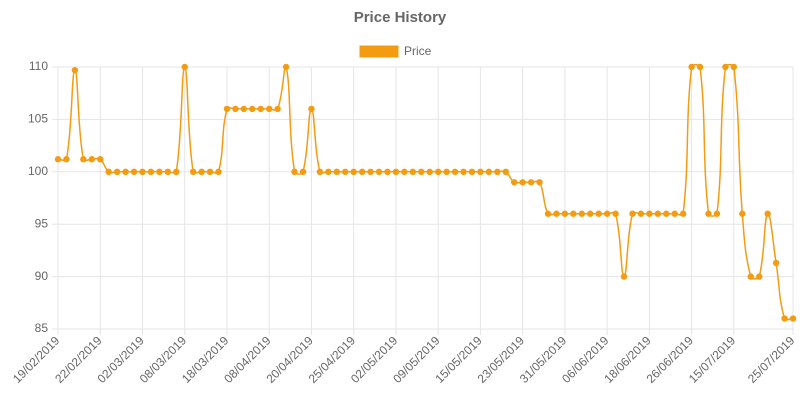  Describe the element at coordinates (38, 171) in the screenshot. I see `y-tick-label: 100` at that location.